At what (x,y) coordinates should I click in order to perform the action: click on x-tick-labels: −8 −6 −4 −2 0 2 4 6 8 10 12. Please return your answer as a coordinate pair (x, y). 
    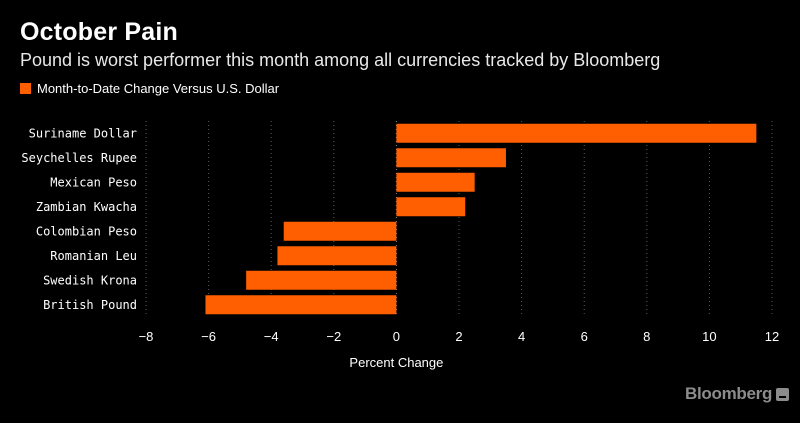
    Looking at the image, I should click on (459, 336).